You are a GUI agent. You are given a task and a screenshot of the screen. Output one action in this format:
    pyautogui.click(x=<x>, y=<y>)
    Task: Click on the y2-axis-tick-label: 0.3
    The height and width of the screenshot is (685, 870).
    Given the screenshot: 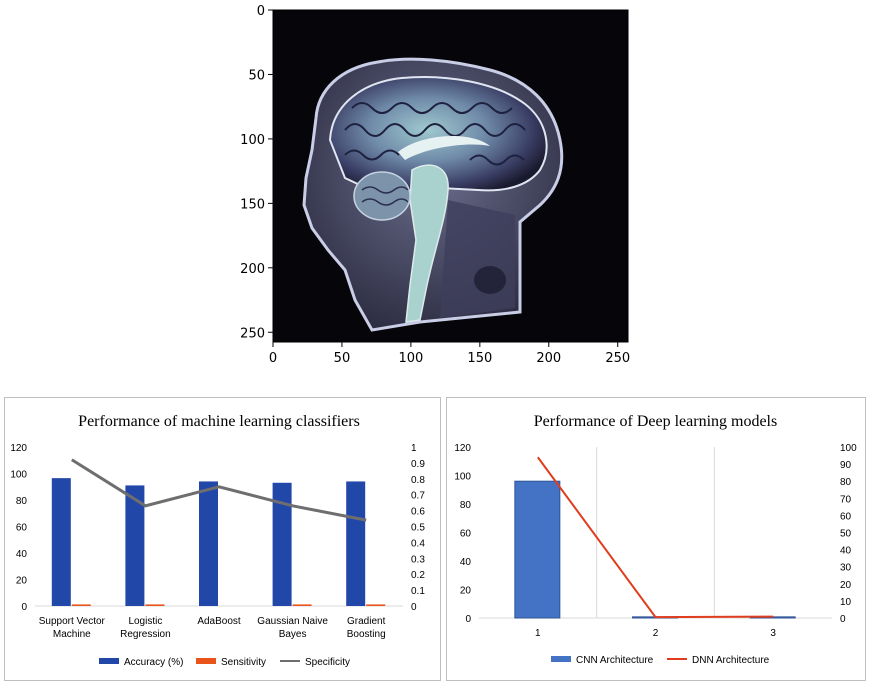 What is the action you would take?
    pyautogui.click(x=418, y=559)
    